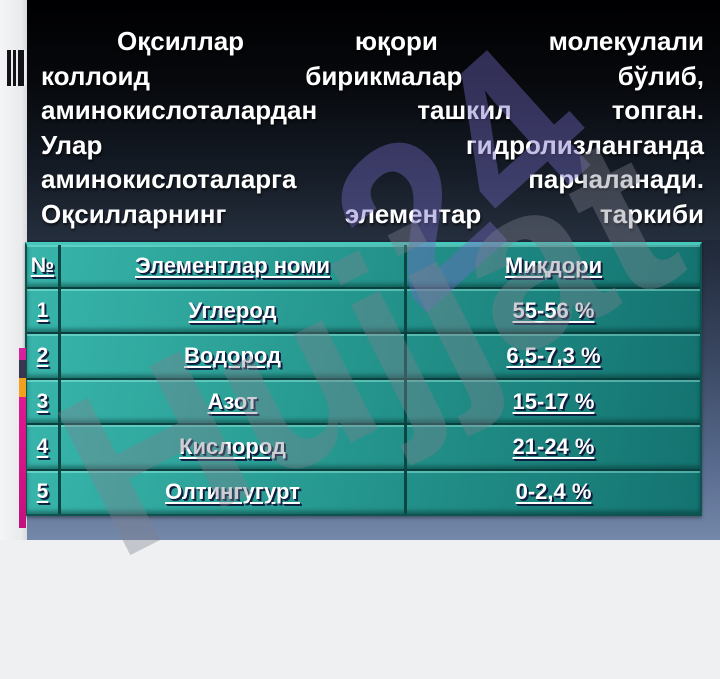 The width and height of the screenshot is (720, 679). Describe the element at coordinates (42, 265) in the screenshot. I see `header-number: №` at that location.